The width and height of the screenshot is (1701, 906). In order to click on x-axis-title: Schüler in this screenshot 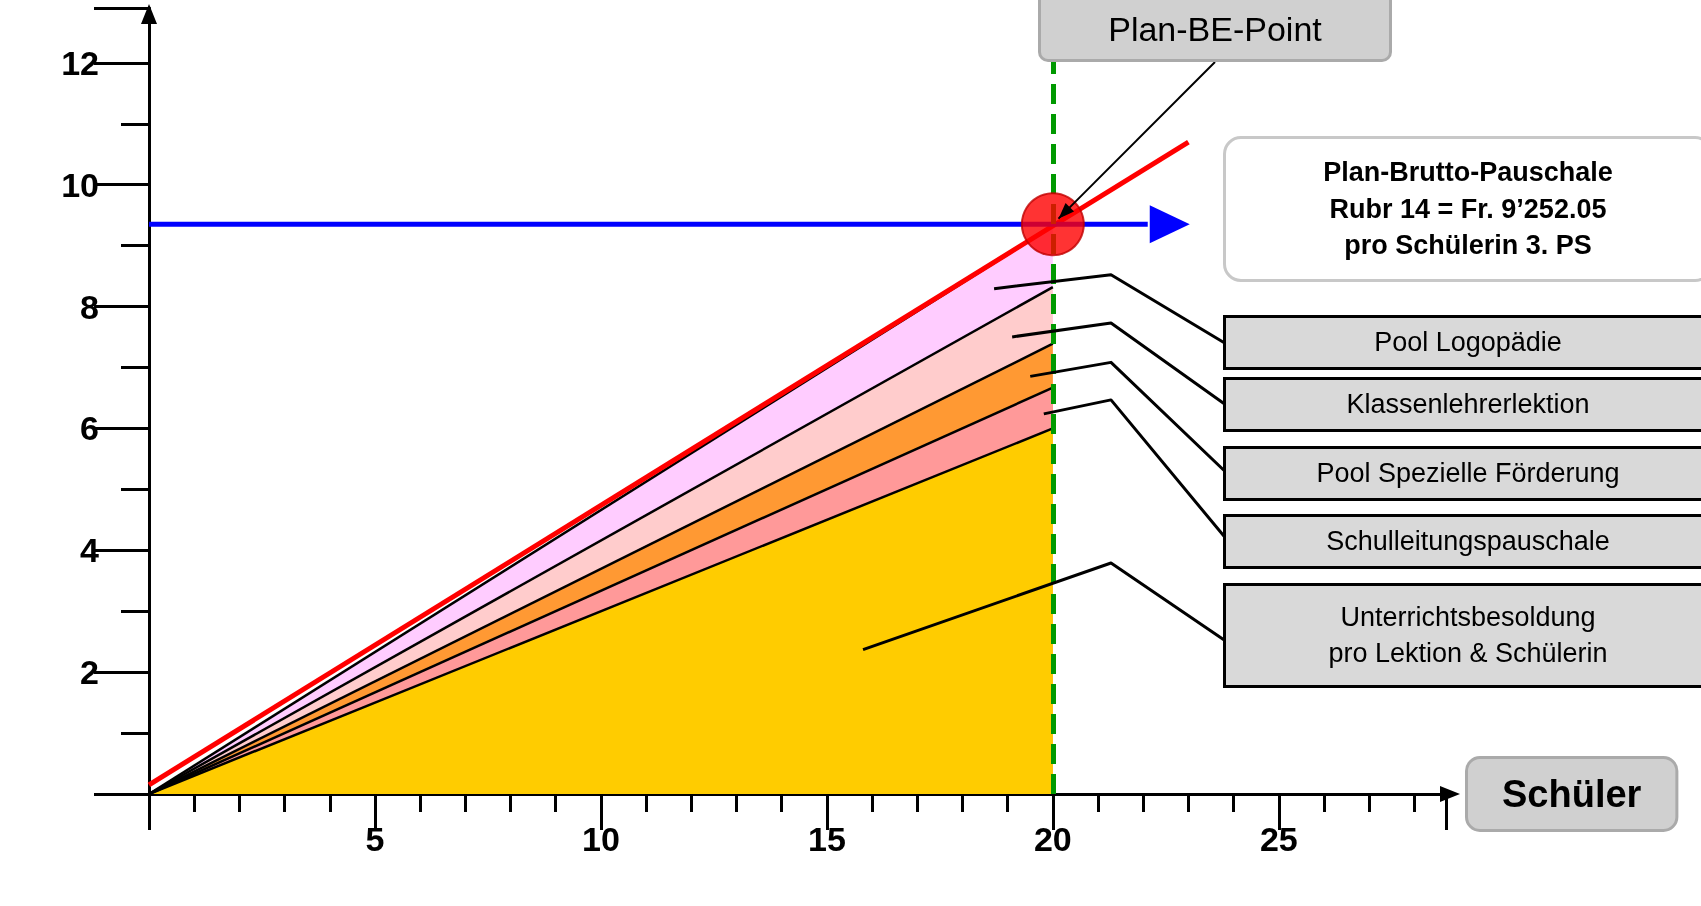, I will do `click(1572, 794)`.